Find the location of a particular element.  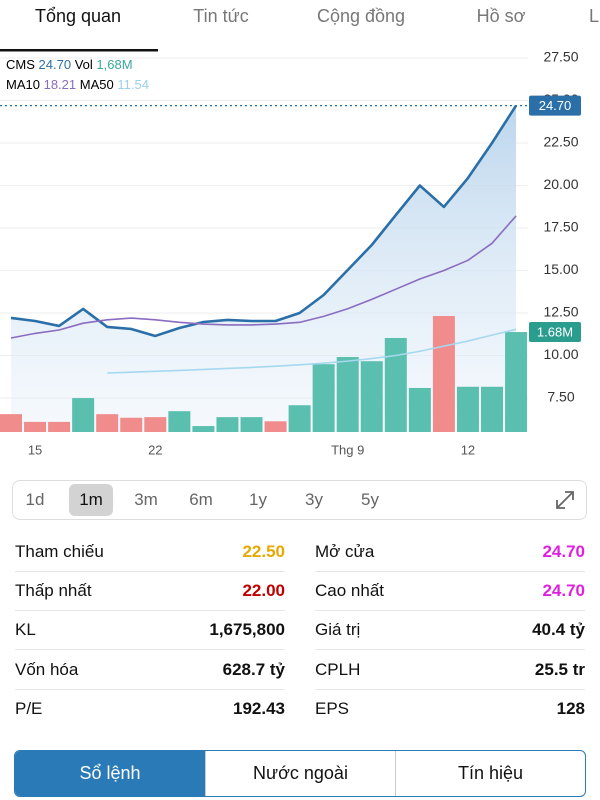

legend-row: CMS 24.70 Vol 1,68M is located at coordinates (69, 64).